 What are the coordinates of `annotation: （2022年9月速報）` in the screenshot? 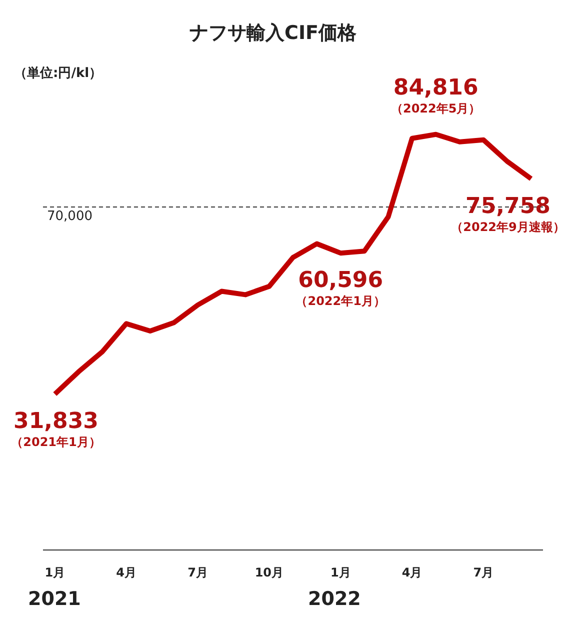 It's located at (508, 227).